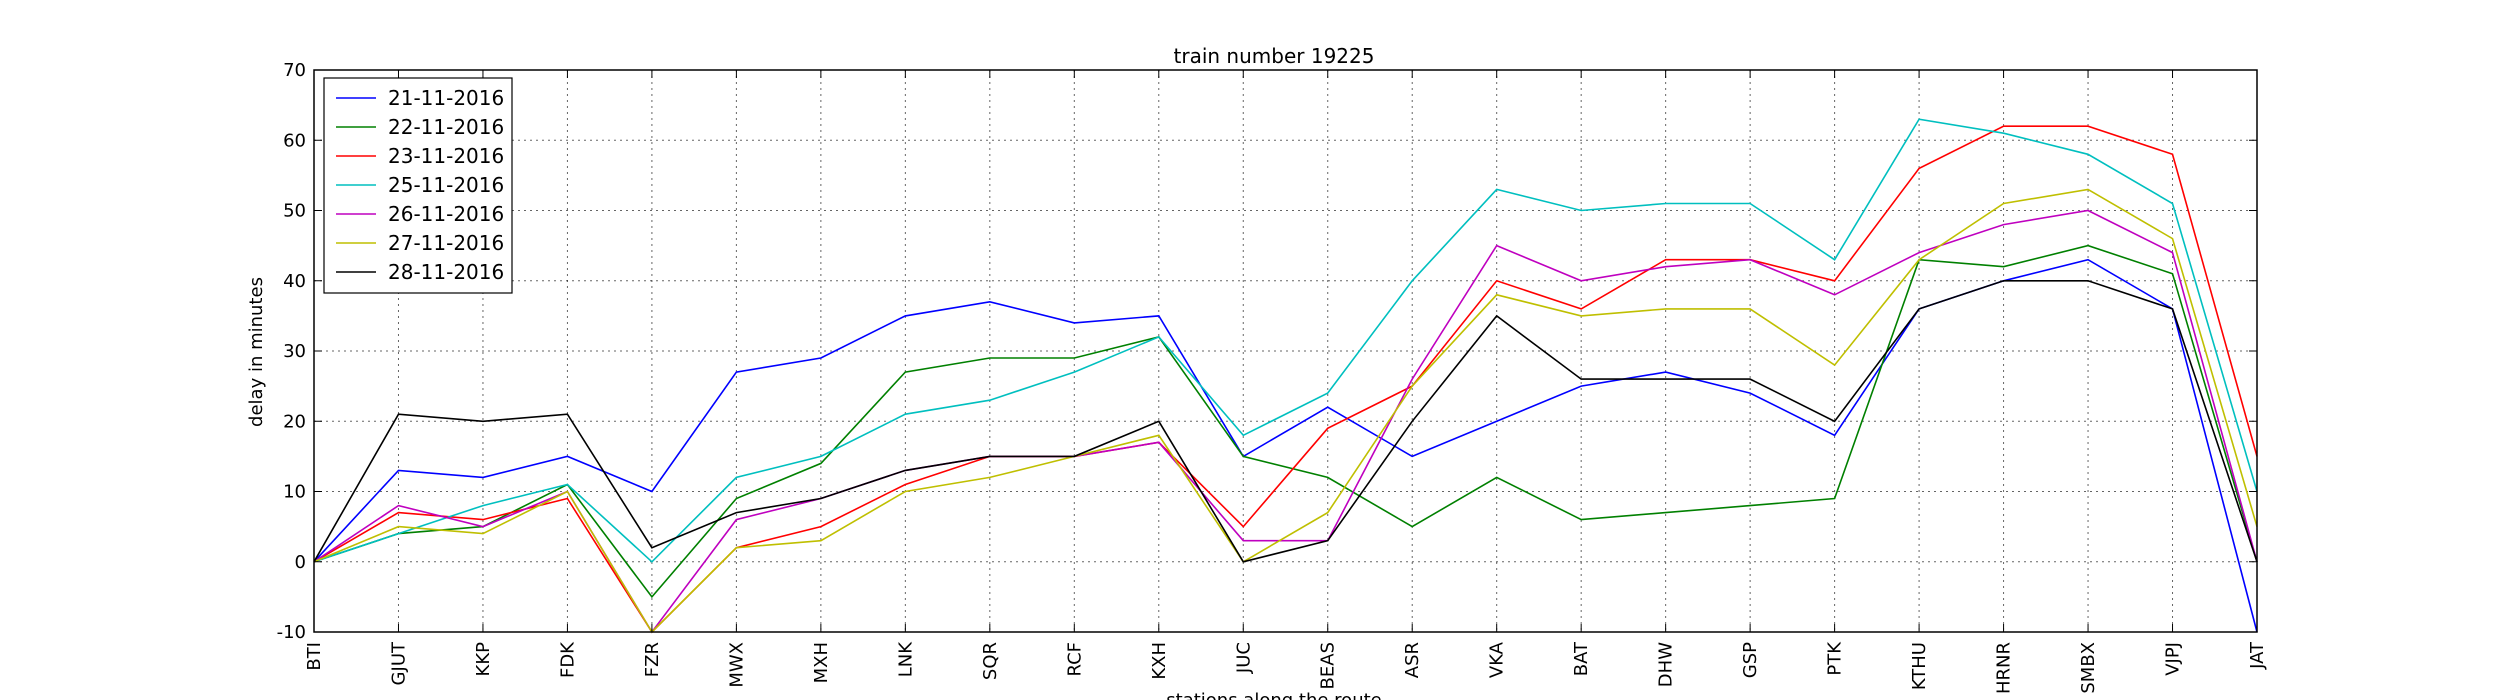  I want to click on y-tick-label: 0, so click(300, 562).